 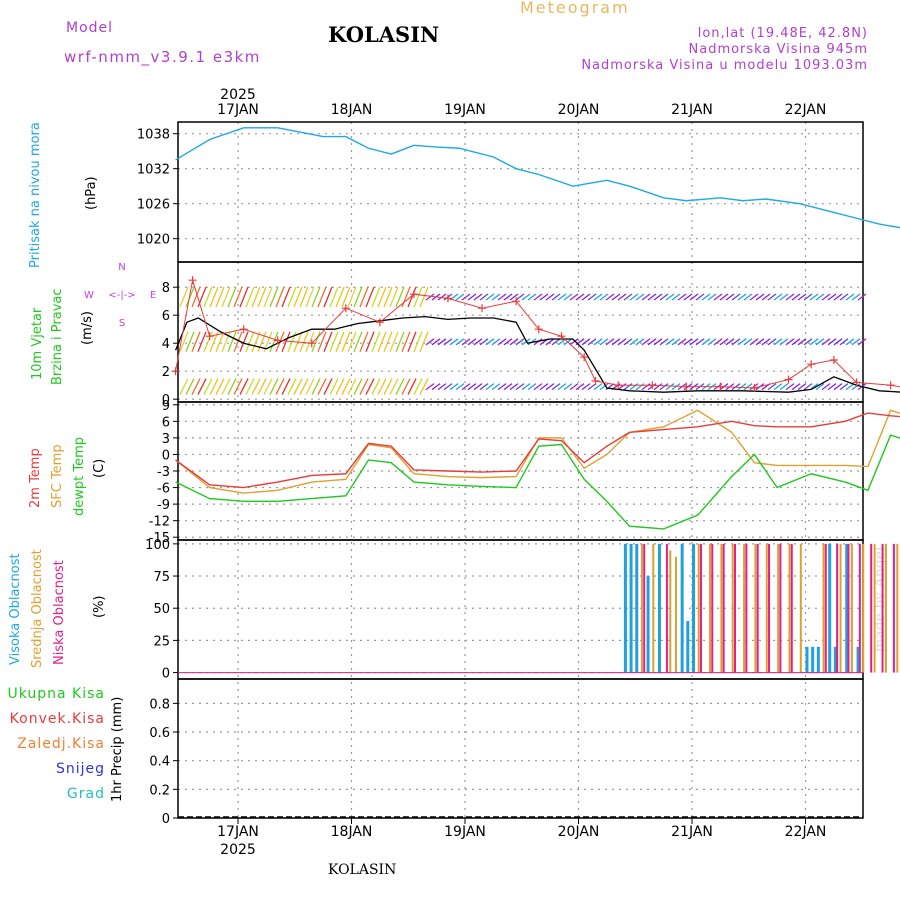 I want to click on y-tick-label: -9, so click(x=163, y=505).